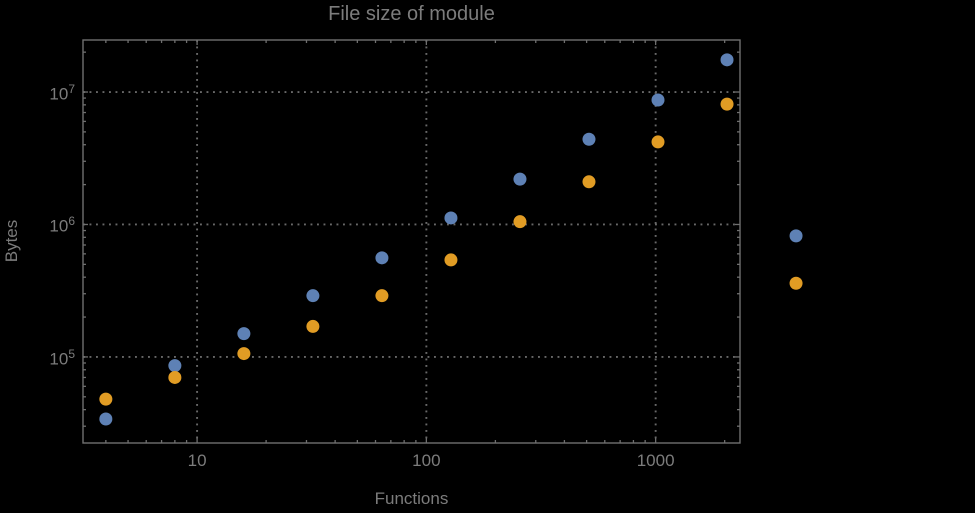 Image resolution: width=975 pixels, height=513 pixels. I want to click on y-tick-label: 10⁷, so click(62, 93).